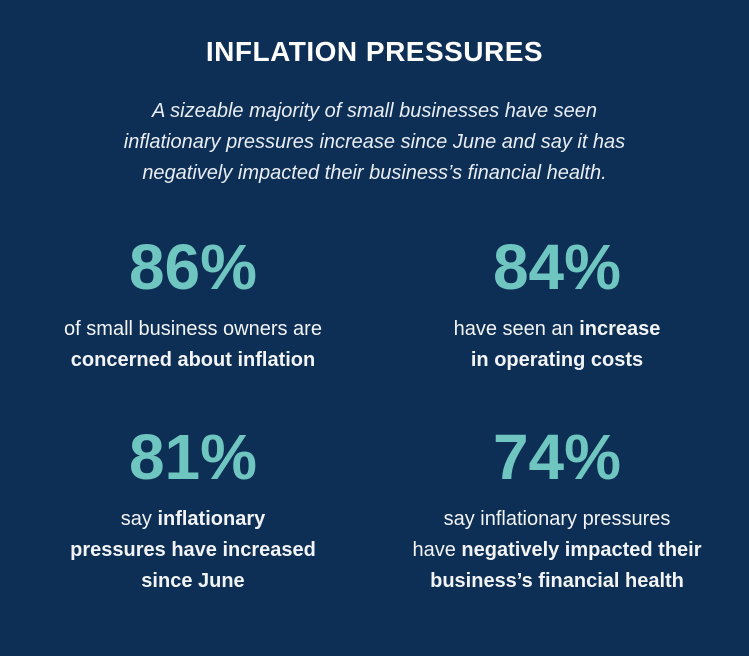  I want to click on stat-line: say inflationary, so click(193, 519).